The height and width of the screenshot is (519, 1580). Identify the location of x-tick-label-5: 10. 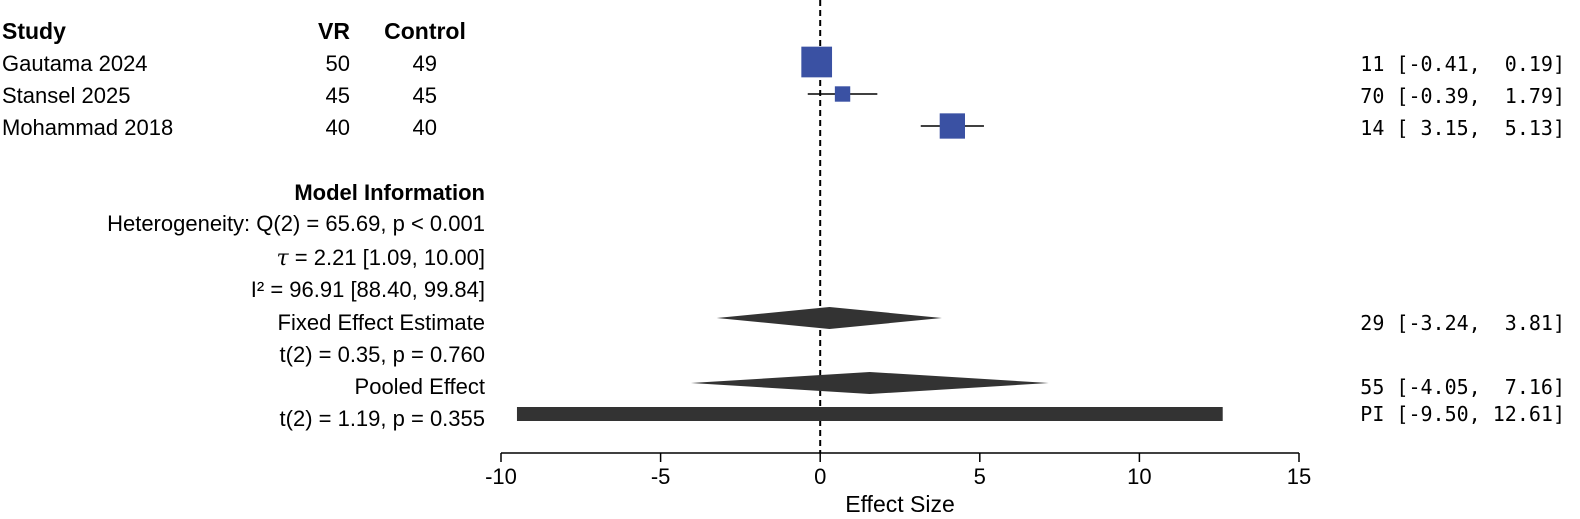
(1139, 476).